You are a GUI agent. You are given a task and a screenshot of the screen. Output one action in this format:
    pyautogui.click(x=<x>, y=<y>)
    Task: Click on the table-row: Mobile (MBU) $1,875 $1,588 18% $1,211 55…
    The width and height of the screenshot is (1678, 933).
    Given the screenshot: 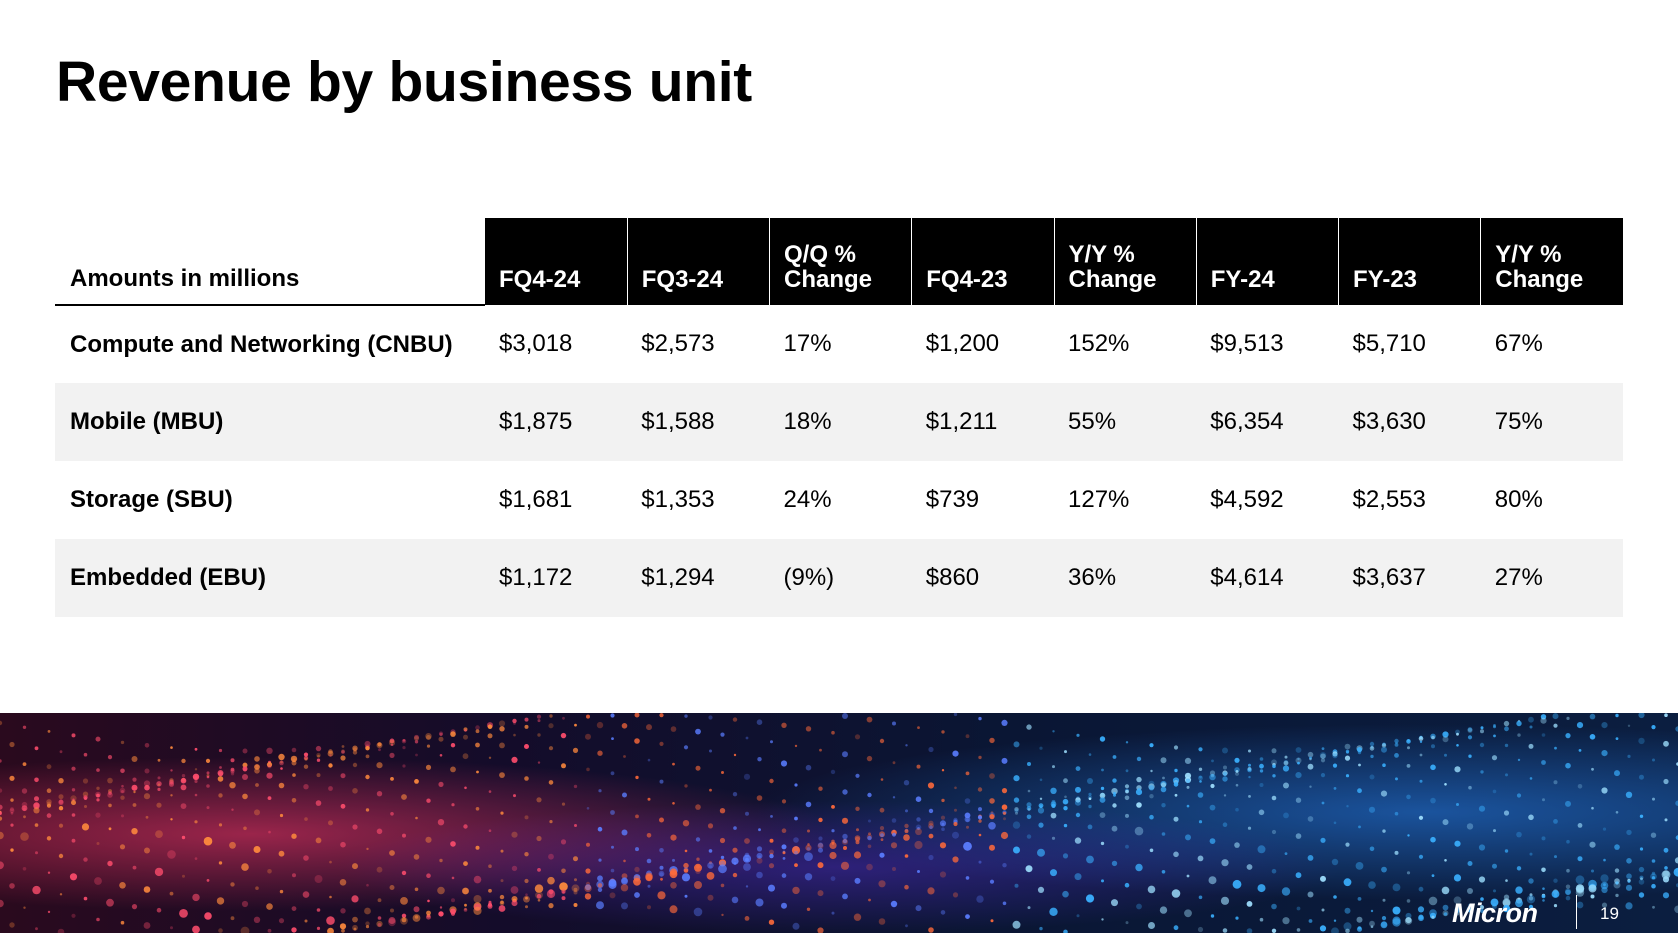 What is the action you would take?
    pyautogui.click(x=839, y=422)
    